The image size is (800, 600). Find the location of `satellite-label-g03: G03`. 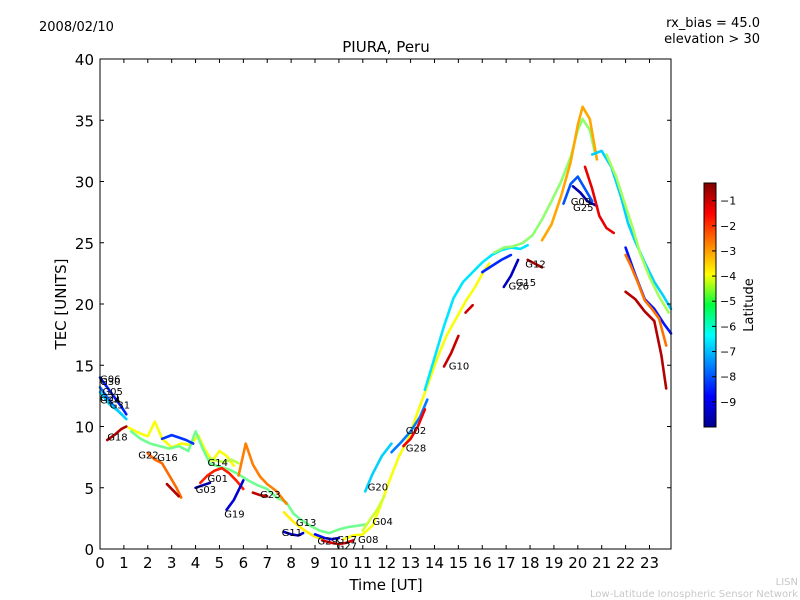

satellite-label-g03: G03 is located at coordinates (206, 490).